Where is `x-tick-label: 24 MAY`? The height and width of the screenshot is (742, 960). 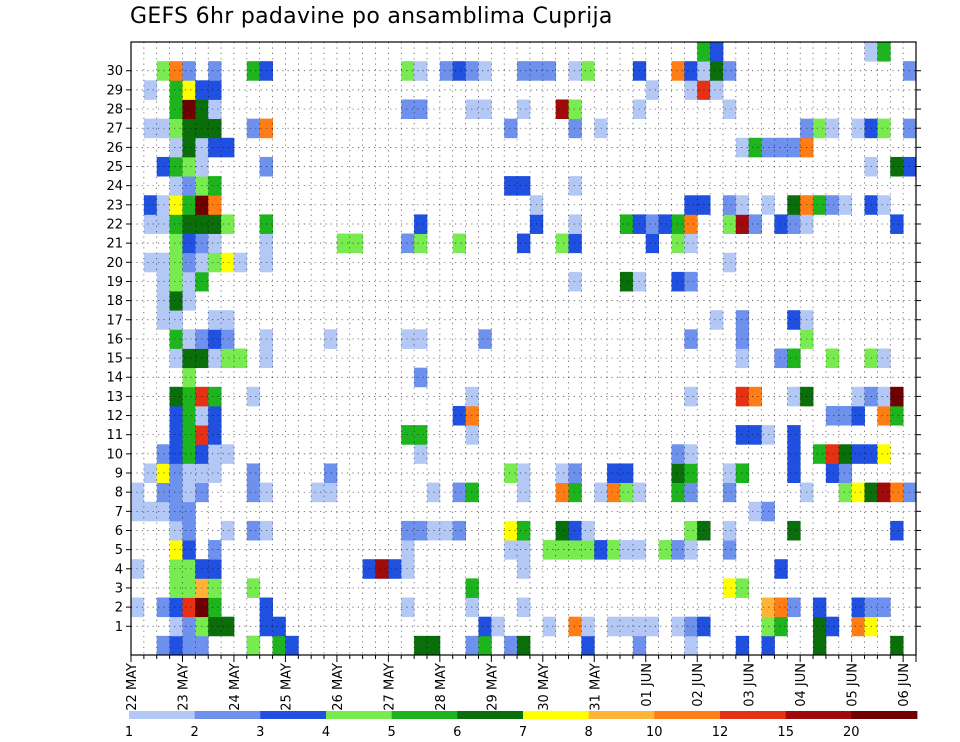
x-tick-label: 24 MAY is located at coordinates (235, 687).